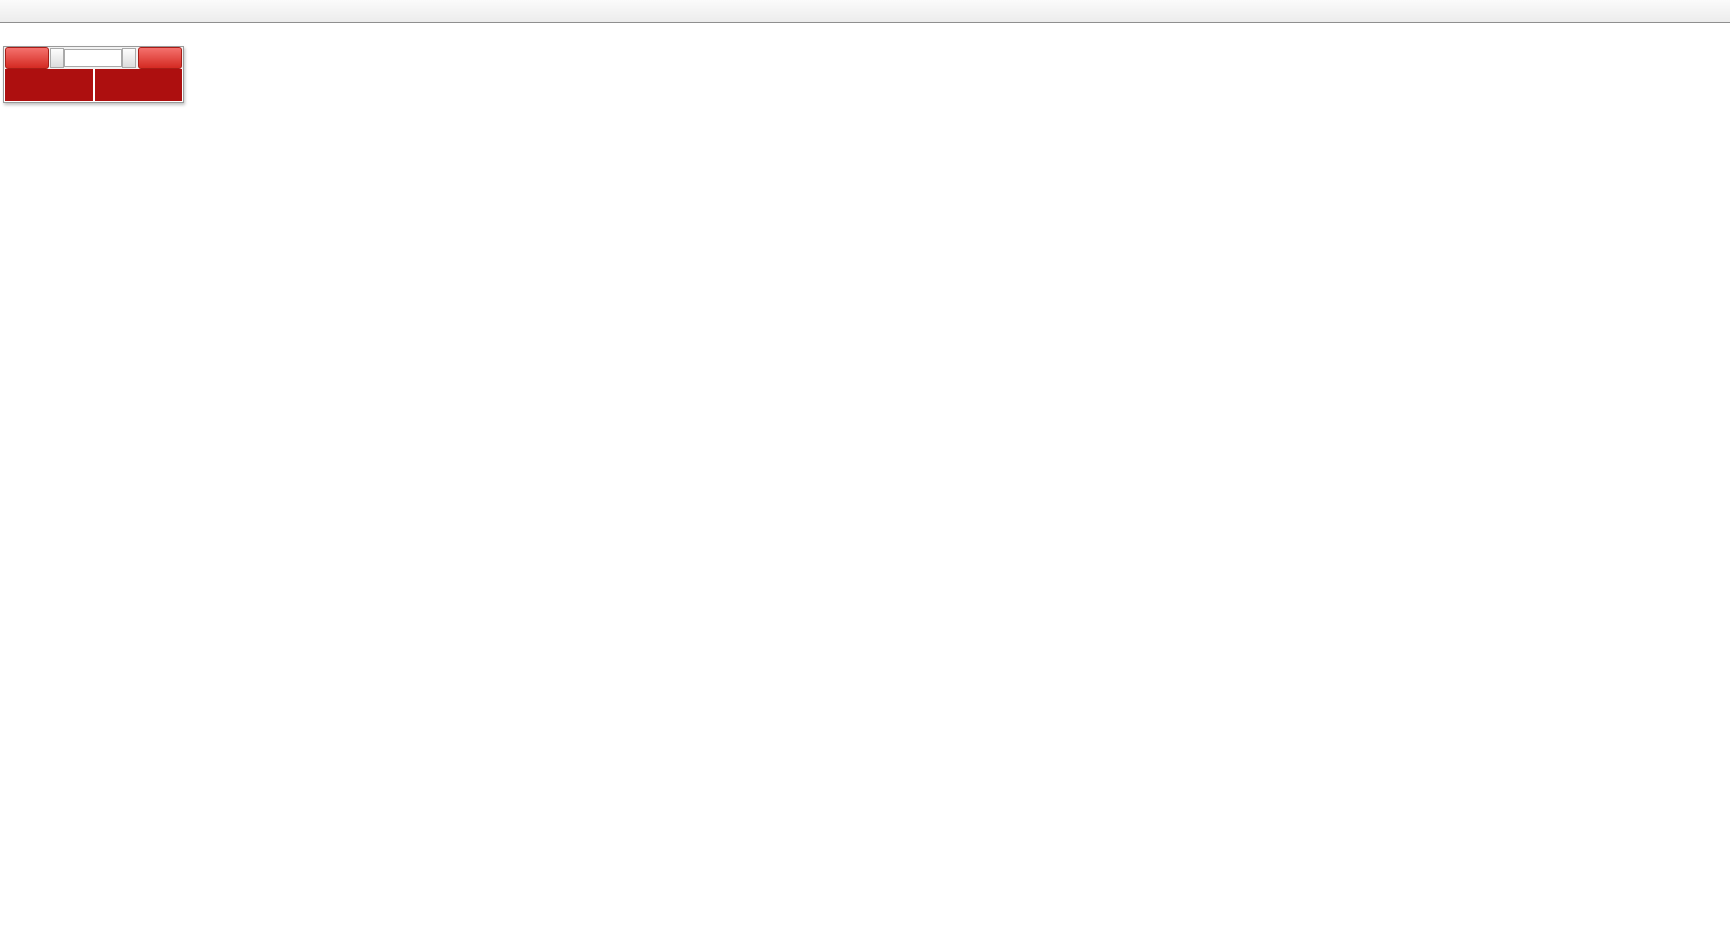 This screenshot has height=942, width=1730. I want to click on volume-input, so click(93, 58).